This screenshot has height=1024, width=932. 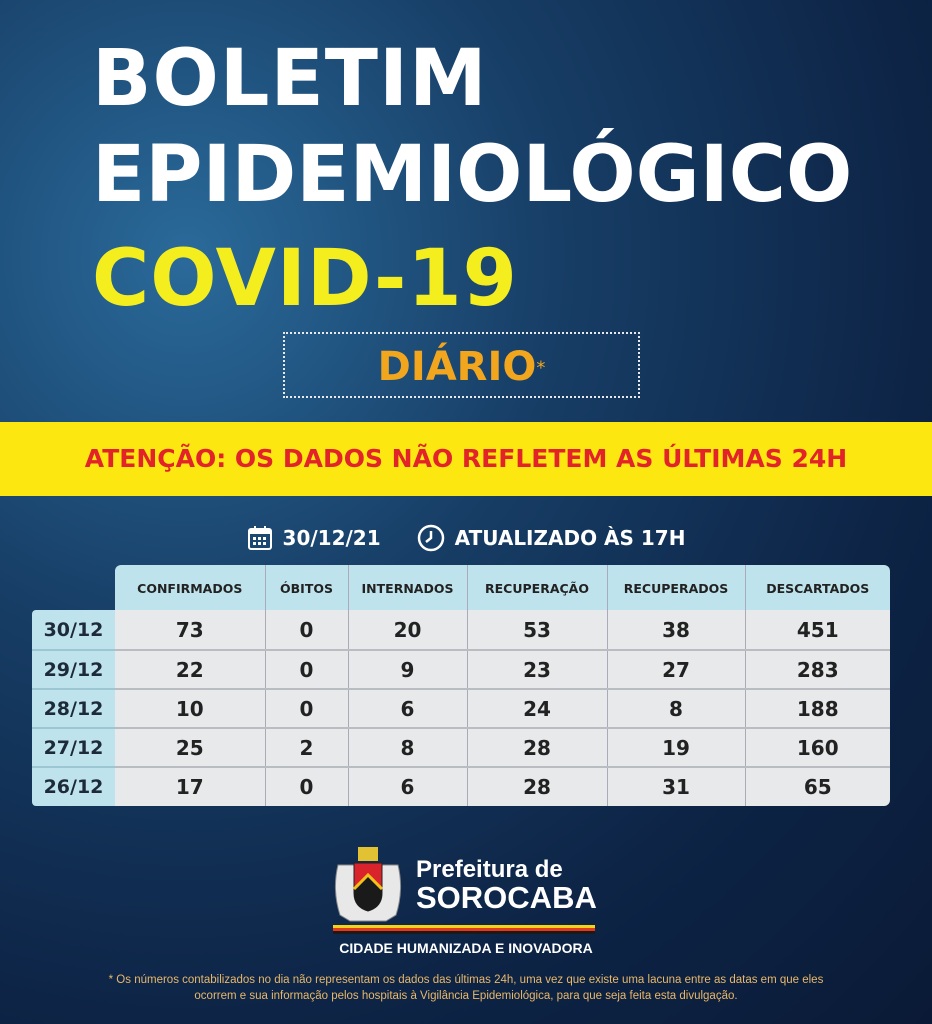 What do you see at coordinates (536, 588) in the screenshot?
I see `col-header: RECUPERAÇÃO` at bounding box center [536, 588].